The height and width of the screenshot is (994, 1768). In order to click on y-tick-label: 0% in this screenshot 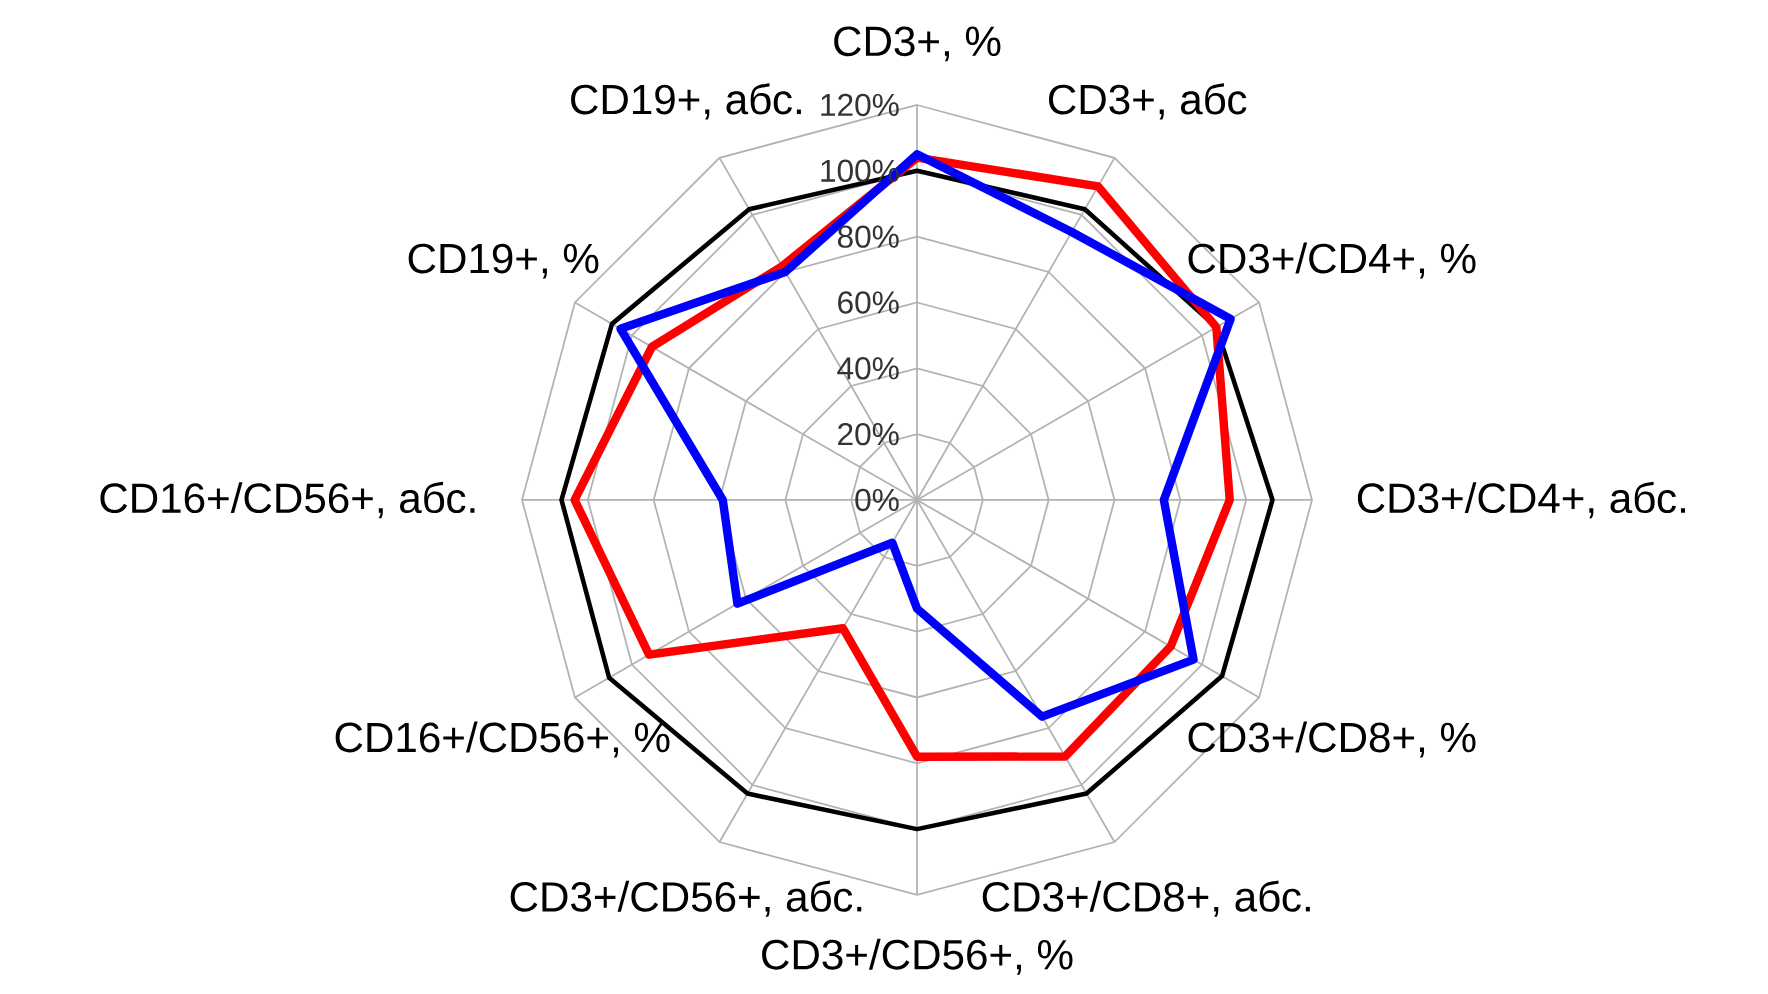, I will do `click(877, 500)`.